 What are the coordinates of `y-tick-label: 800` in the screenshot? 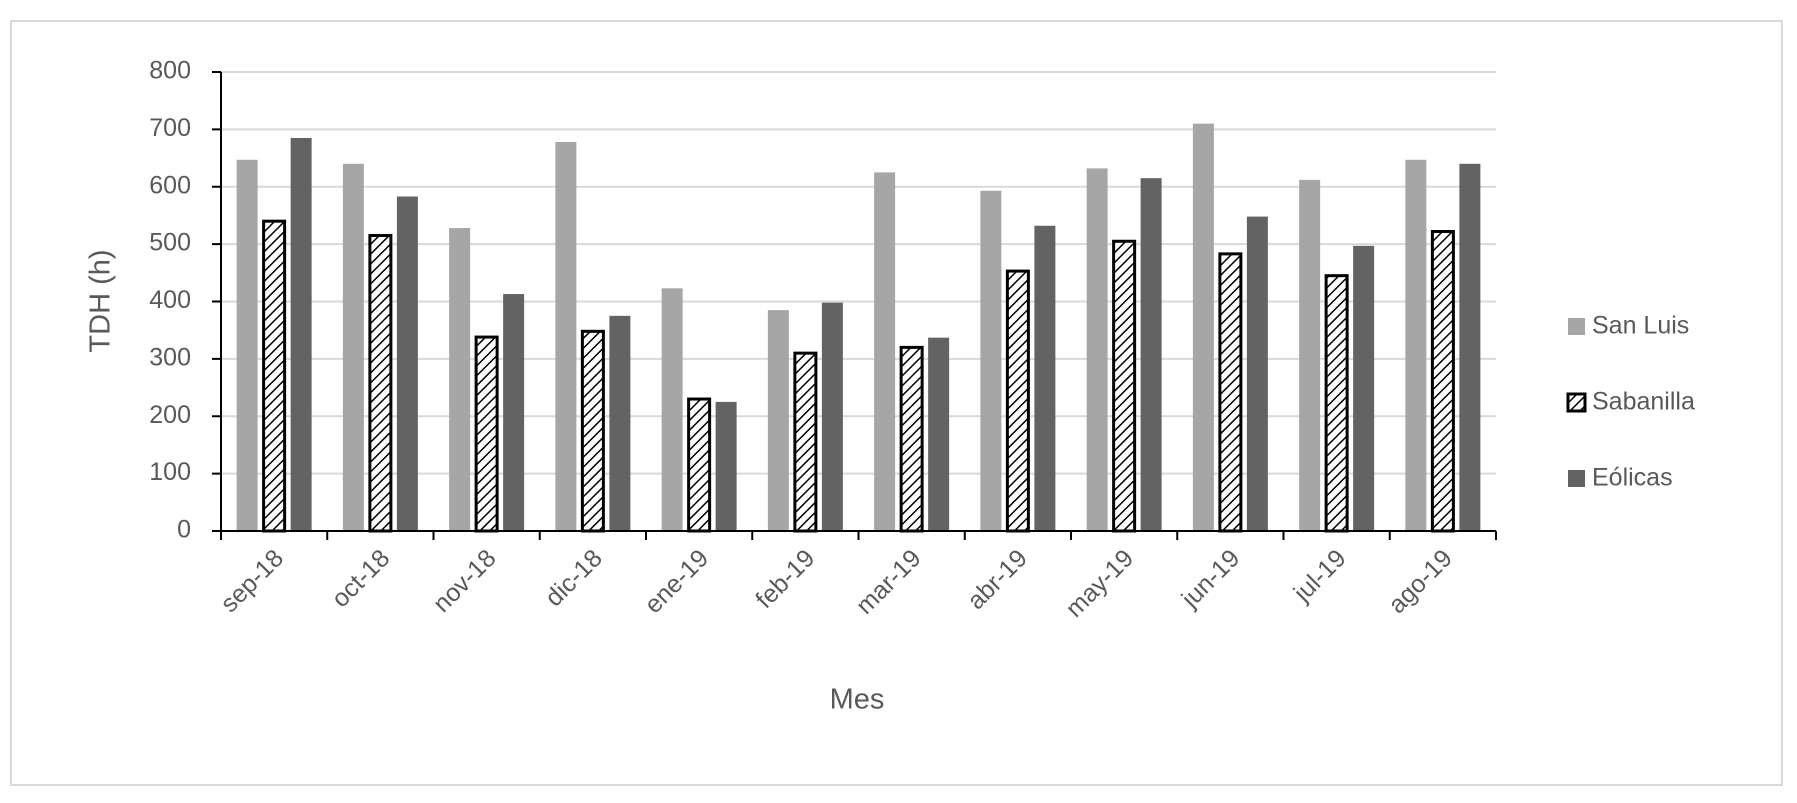 It's located at (170, 71).